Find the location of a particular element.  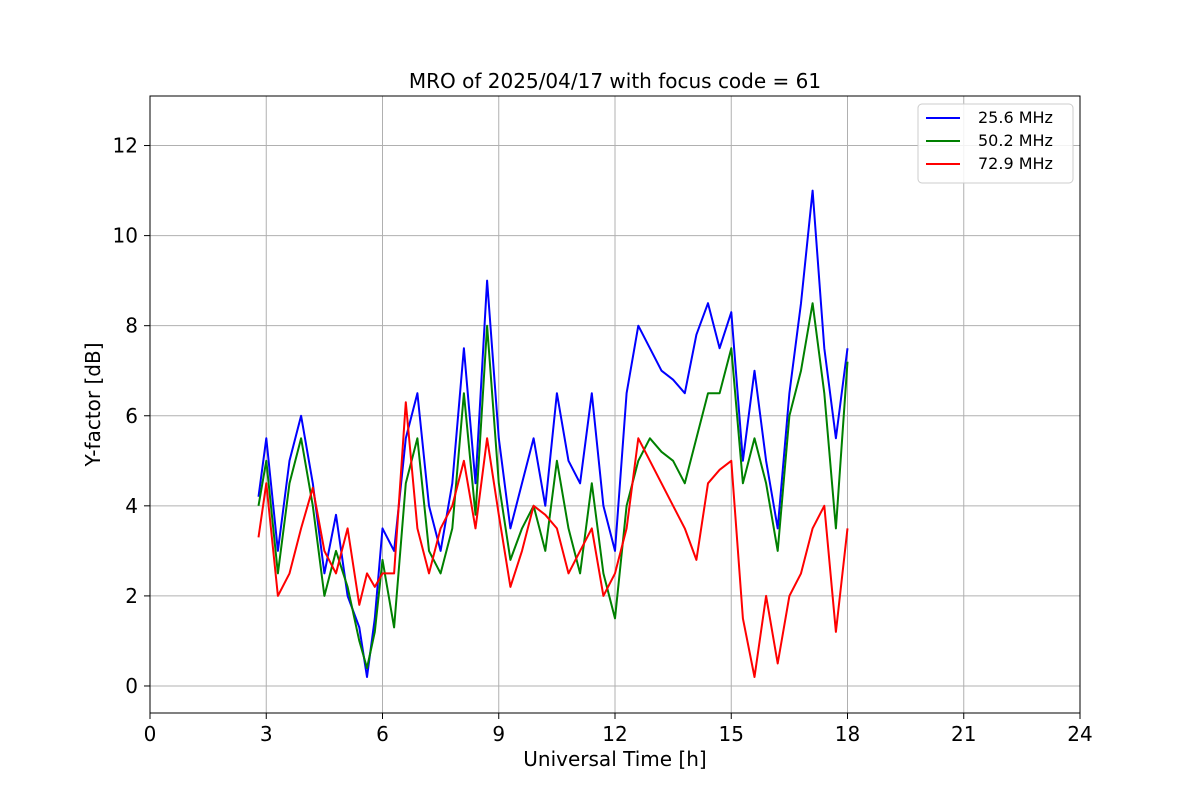

y-axis-label: Y-factor [dB] is located at coordinates (93, 404).